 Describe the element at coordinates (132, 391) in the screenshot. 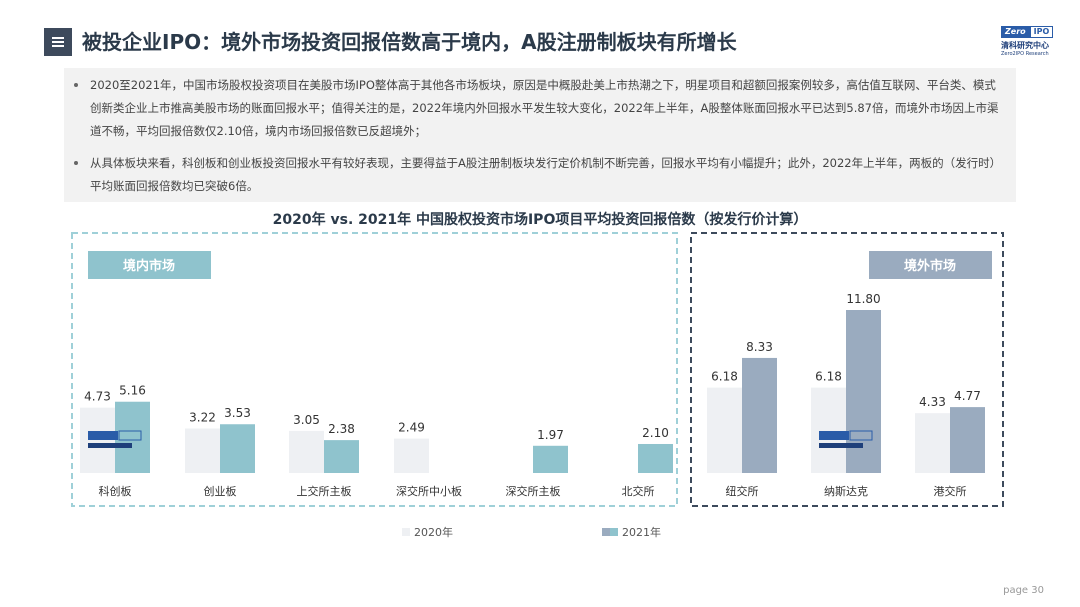

I see `data-label: 5.16` at that location.